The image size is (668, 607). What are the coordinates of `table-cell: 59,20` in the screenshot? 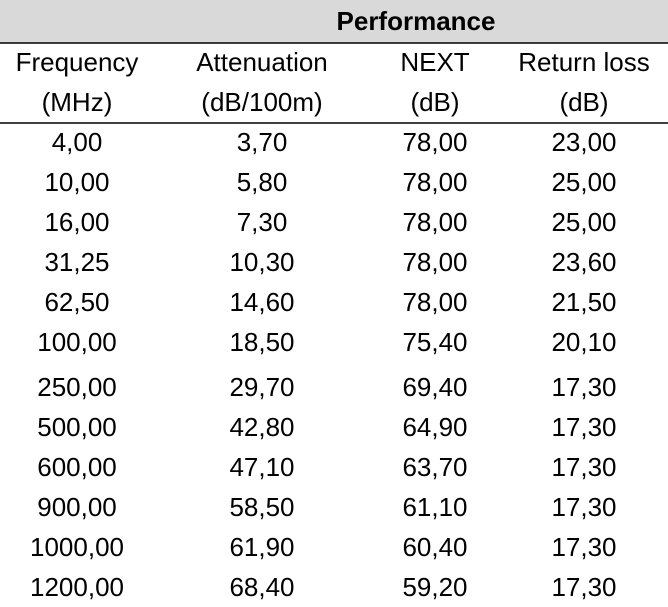 It's located at (434, 587).